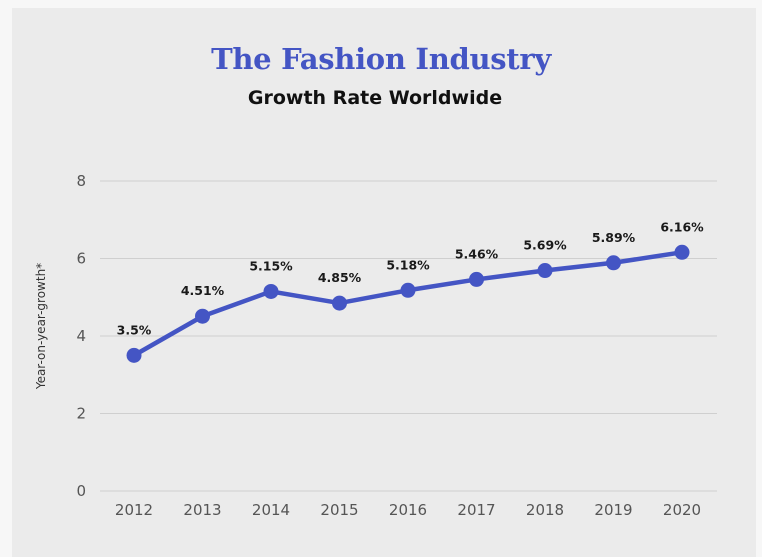  What do you see at coordinates (134, 329) in the screenshot?
I see `data-label: 3.5%` at bounding box center [134, 329].